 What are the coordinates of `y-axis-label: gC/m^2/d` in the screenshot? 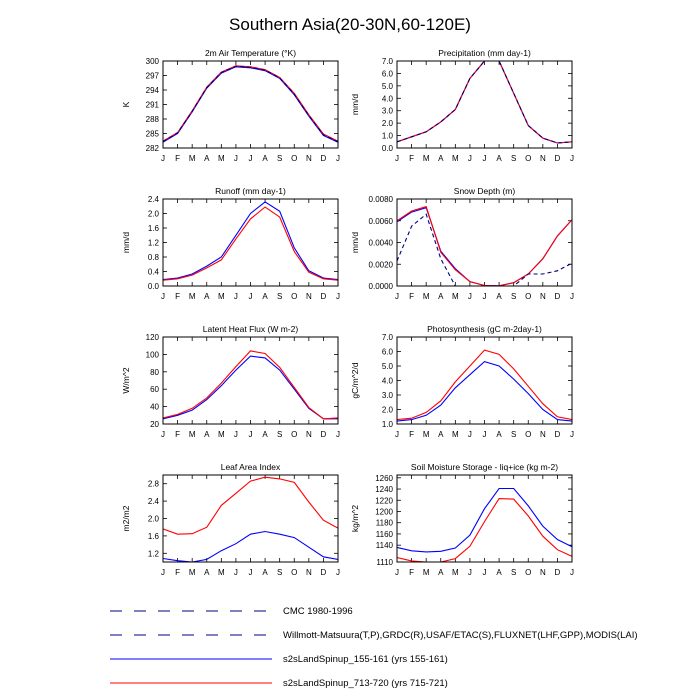 It's located at (355, 380).